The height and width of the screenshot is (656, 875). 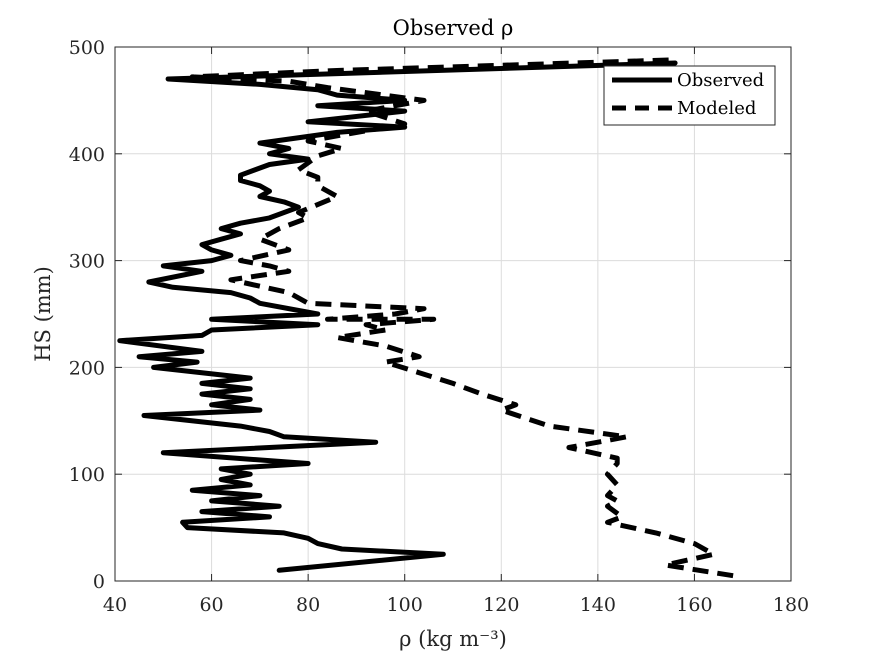 What do you see at coordinates (720, 80) in the screenshot?
I see `legend-label-observed: Observed` at bounding box center [720, 80].